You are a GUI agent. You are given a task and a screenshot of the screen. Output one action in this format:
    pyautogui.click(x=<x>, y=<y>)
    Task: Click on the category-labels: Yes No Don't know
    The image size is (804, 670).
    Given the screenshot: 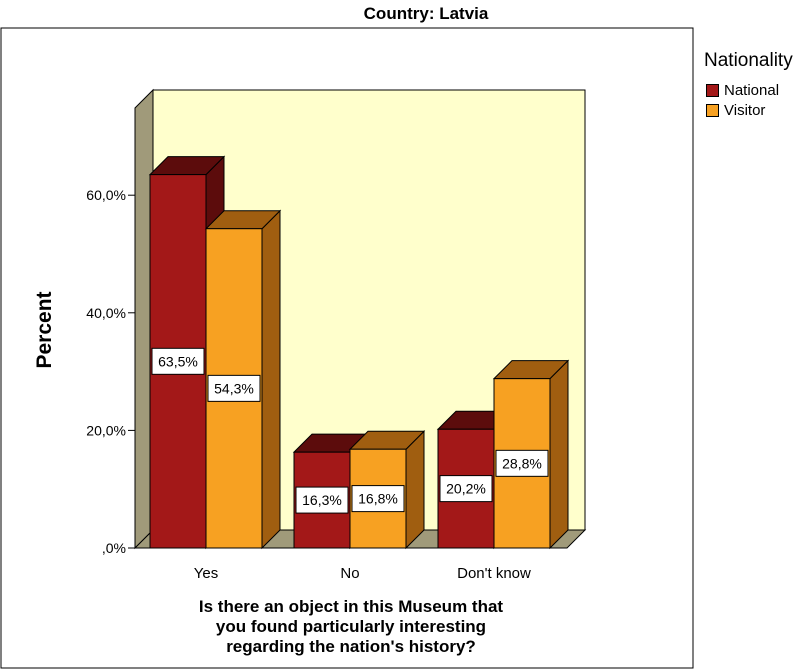 What is the action you would take?
    pyautogui.click(x=362, y=573)
    